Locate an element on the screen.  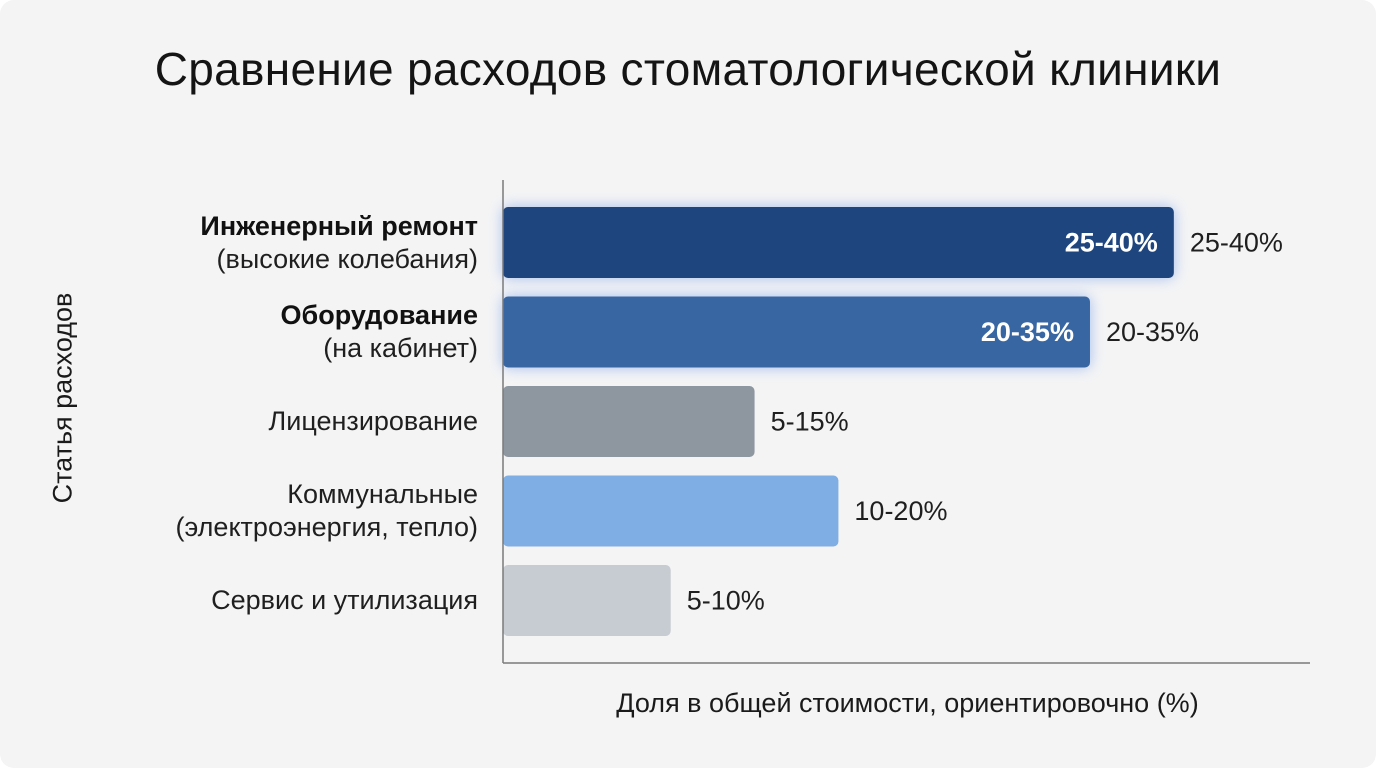
bar-inner-label: 20-35% is located at coordinates (1027, 332).